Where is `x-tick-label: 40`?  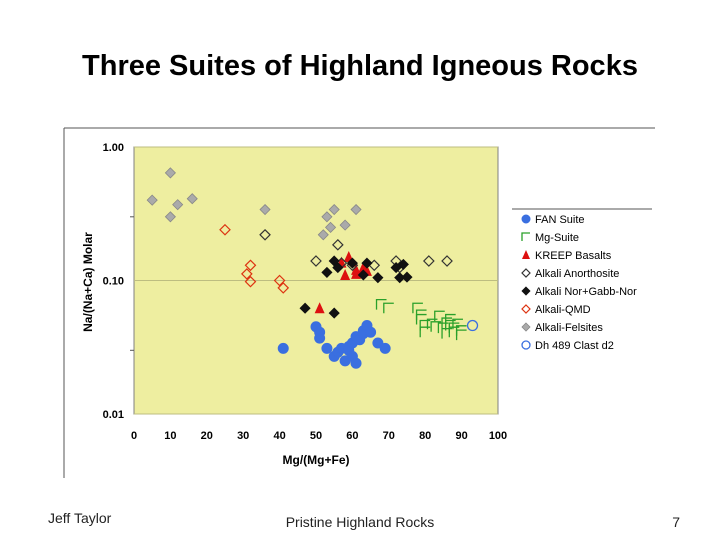 x-tick-label: 40 is located at coordinates (279, 436).